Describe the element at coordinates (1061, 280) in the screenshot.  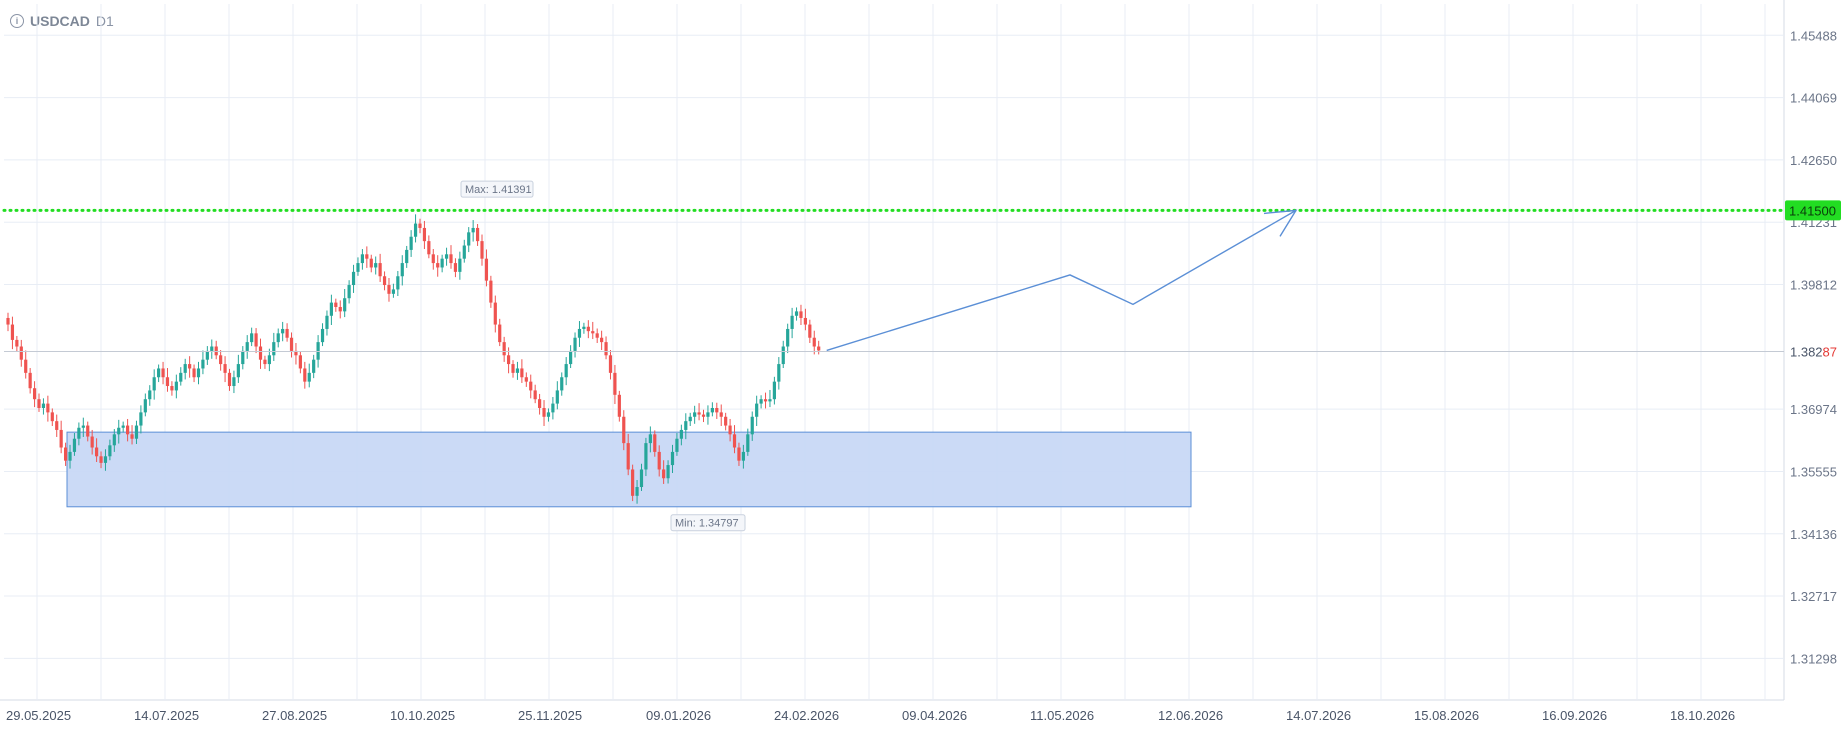
I see `forecast-path` at that location.